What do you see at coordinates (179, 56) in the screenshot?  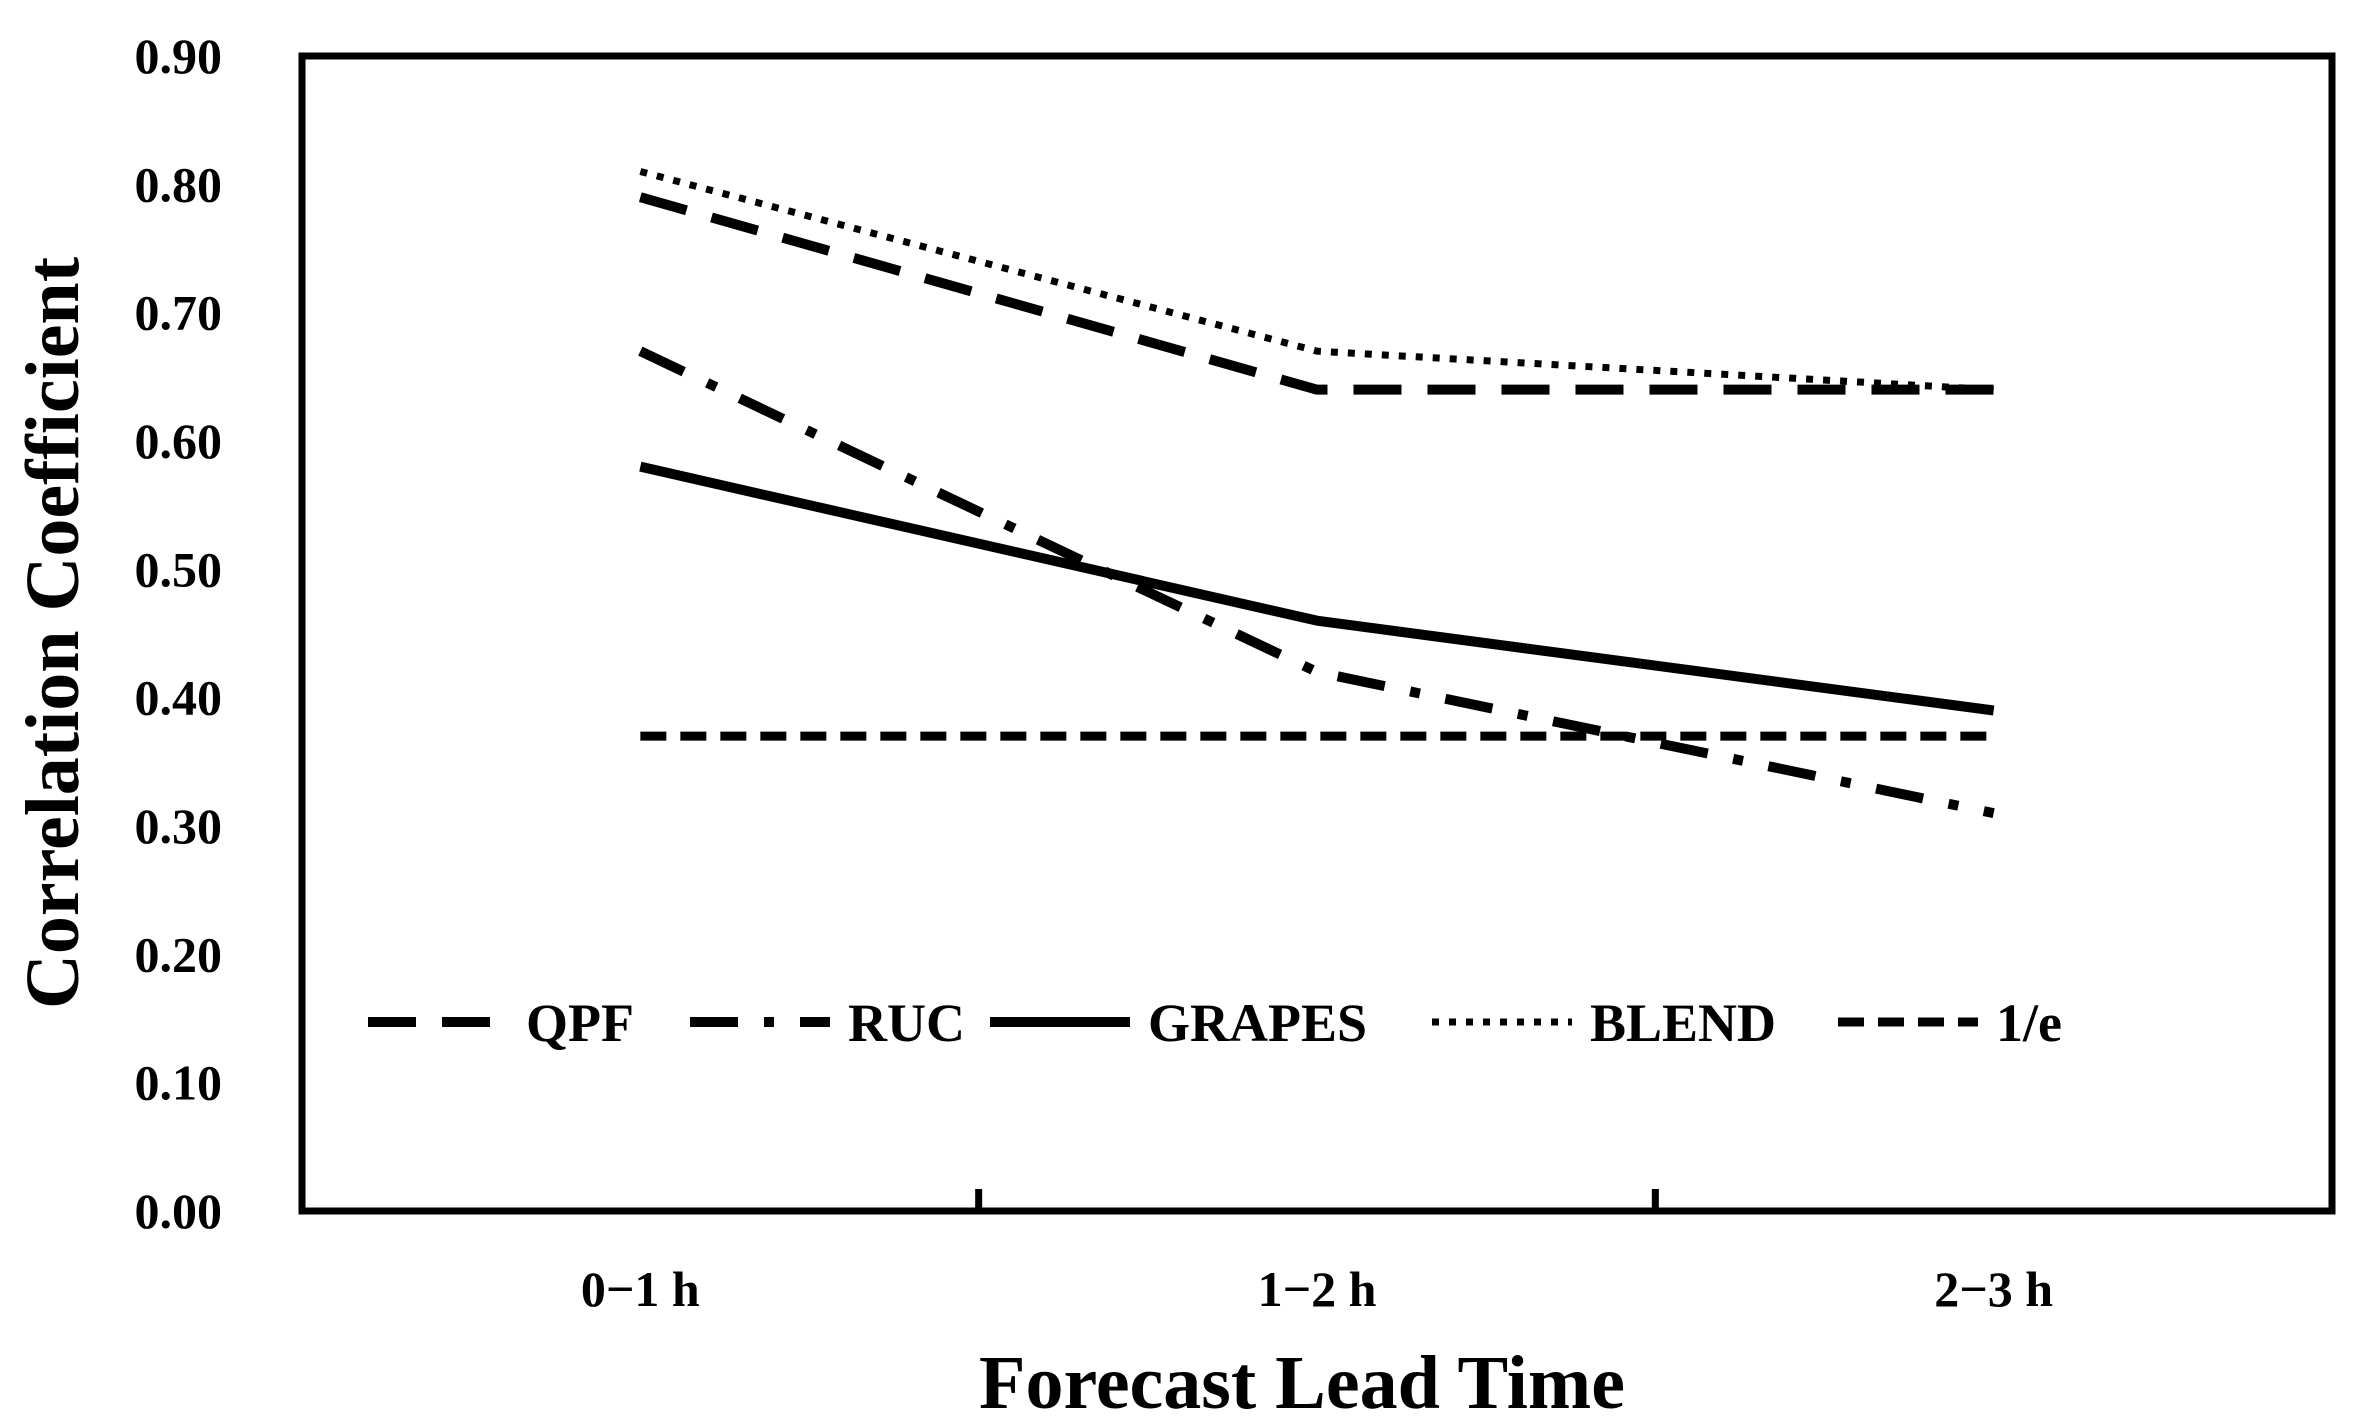 I see `y-tick-label: 0.90` at bounding box center [179, 56].